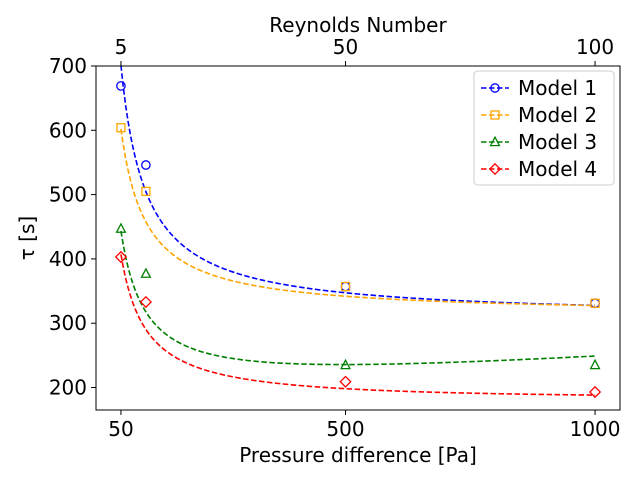 The image size is (640, 480). Describe the element at coordinates (345, 429) in the screenshot. I see `x-tick-label: 500` at that location.